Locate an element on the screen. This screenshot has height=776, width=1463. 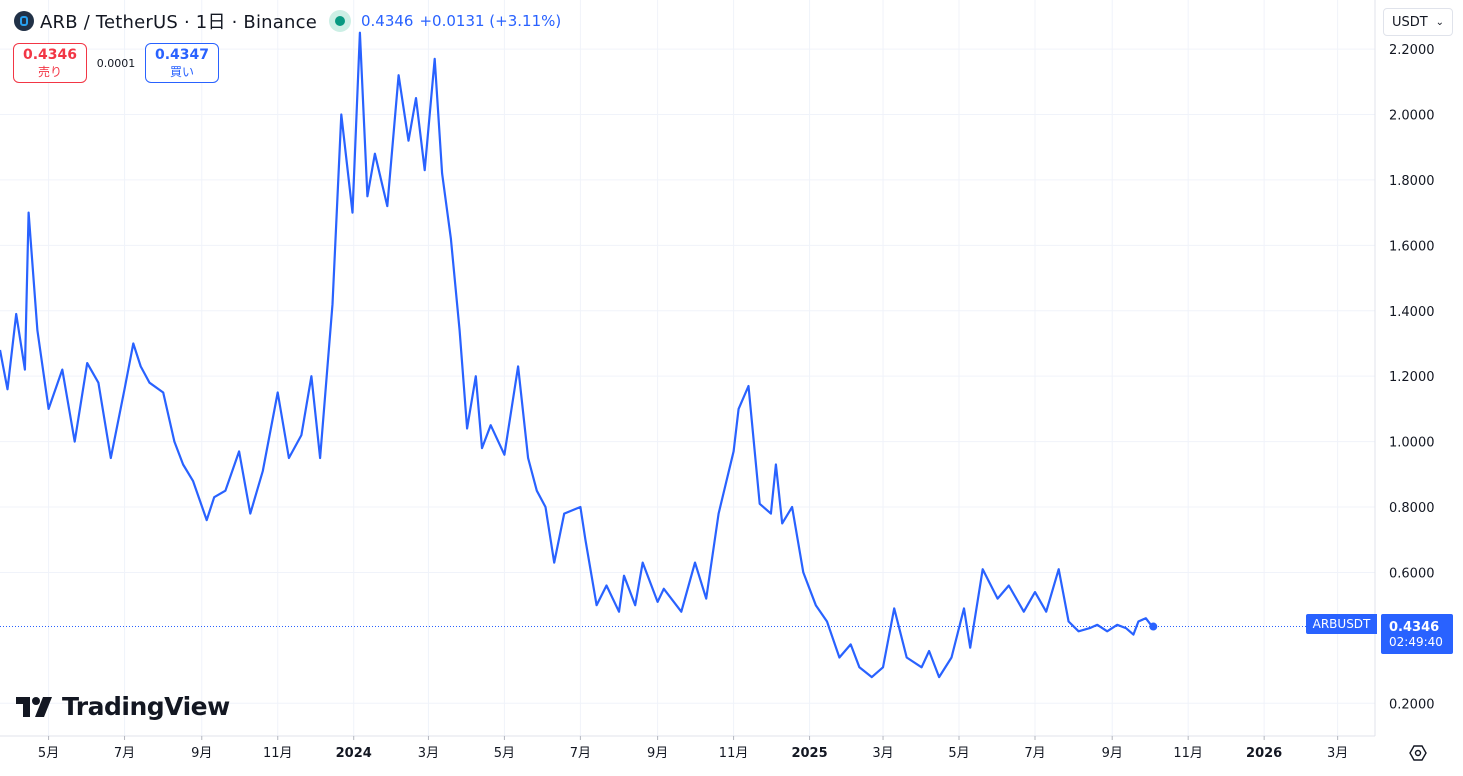
y-tick-label: 1.6000 is located at coordinates (1412, 246).